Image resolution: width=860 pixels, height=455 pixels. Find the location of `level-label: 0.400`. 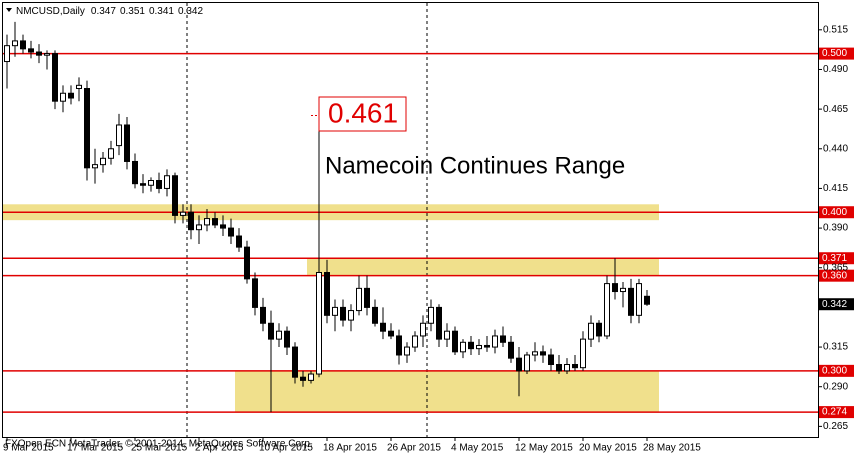

level-label: 0.400 is located at coordinates (834, 212).